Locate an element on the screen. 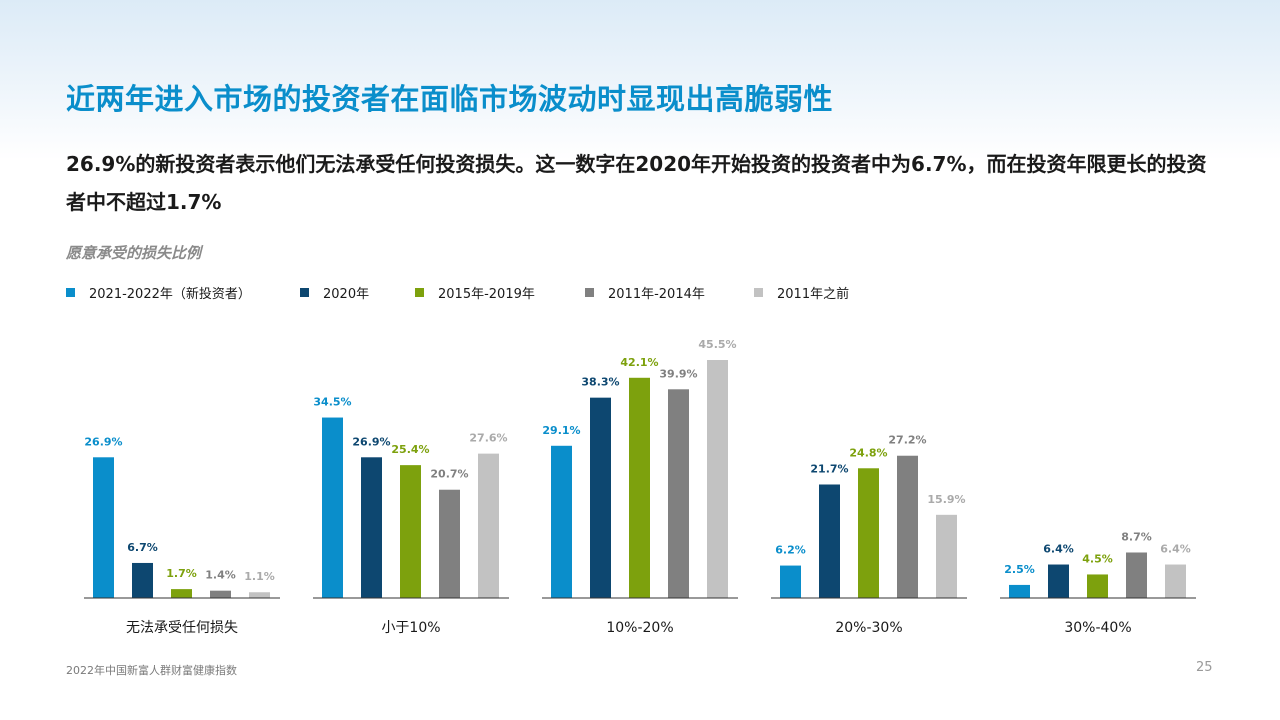 This screenshot has width=1280, height=720. category-label: 10%-20% is located at coordinates (639, 628).